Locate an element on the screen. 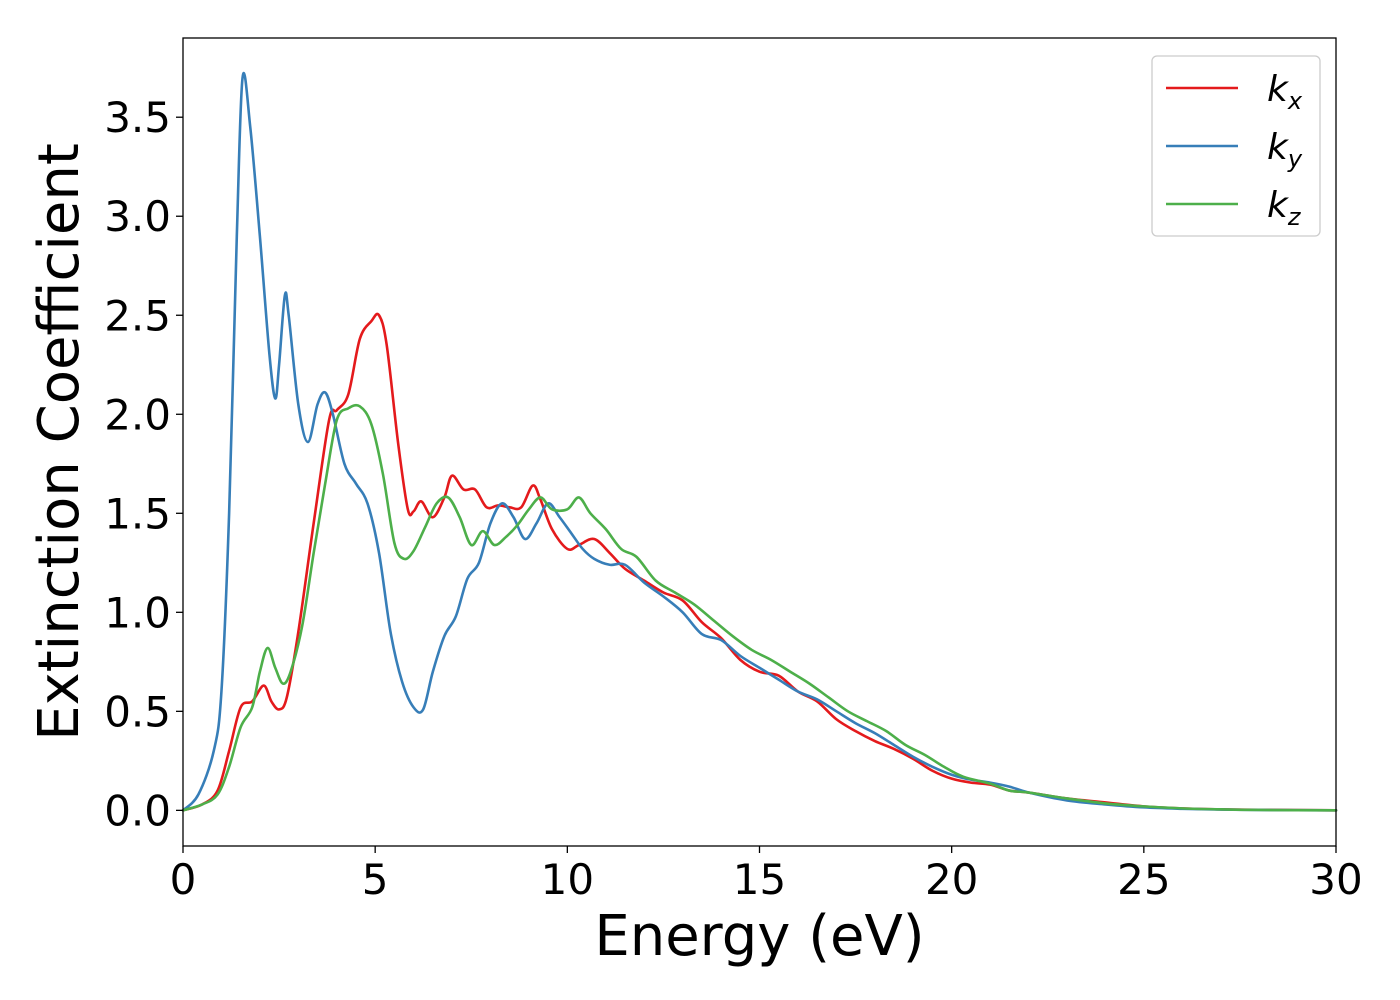  x-tick-label: 30 is located at coordinates (1335, 879).